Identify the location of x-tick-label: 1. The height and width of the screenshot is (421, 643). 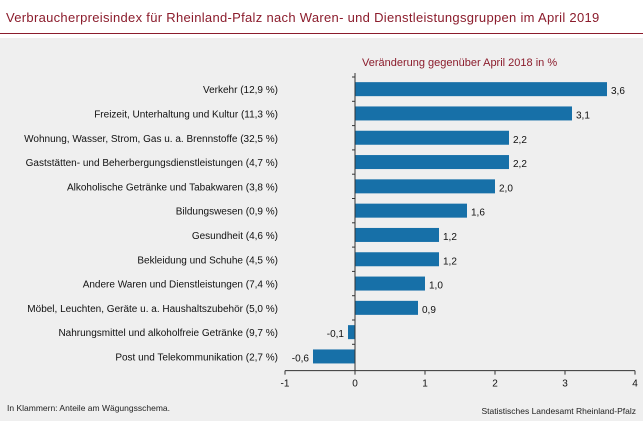
(425, 384).